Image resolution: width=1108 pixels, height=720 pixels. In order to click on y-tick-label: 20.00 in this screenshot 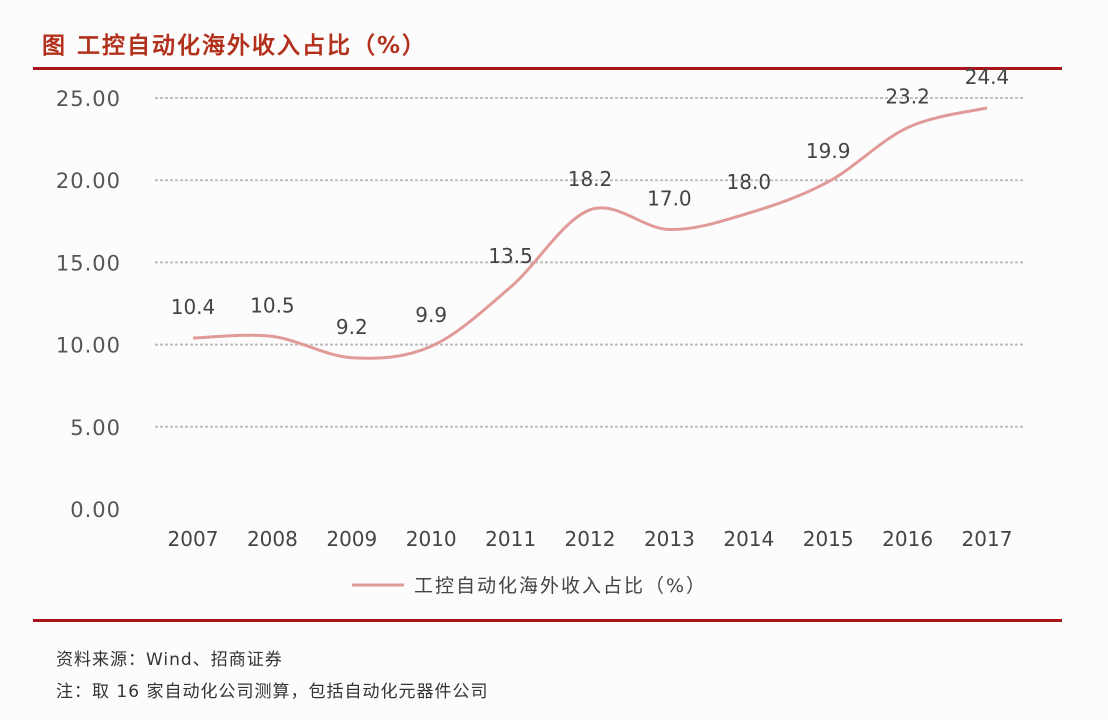, I will do `click(88, 181)`.